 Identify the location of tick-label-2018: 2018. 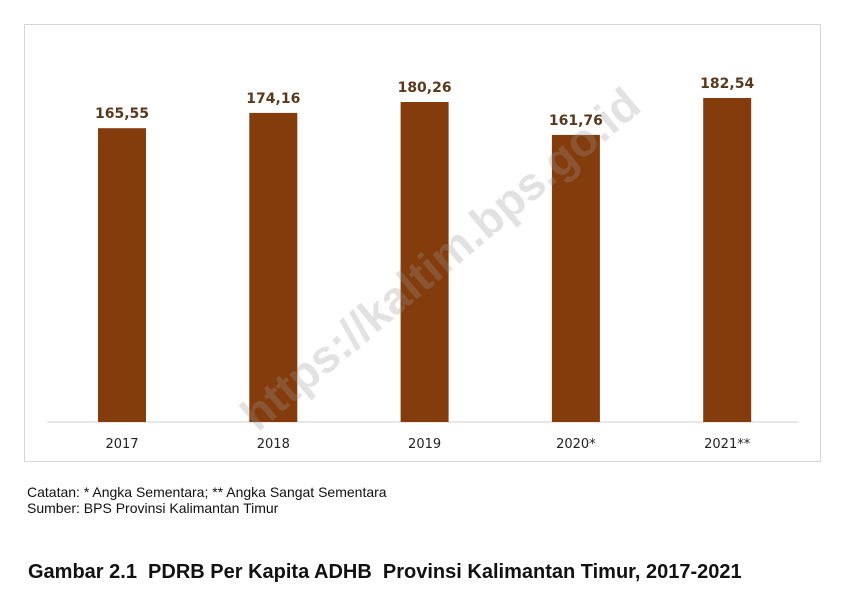
(273, 444).